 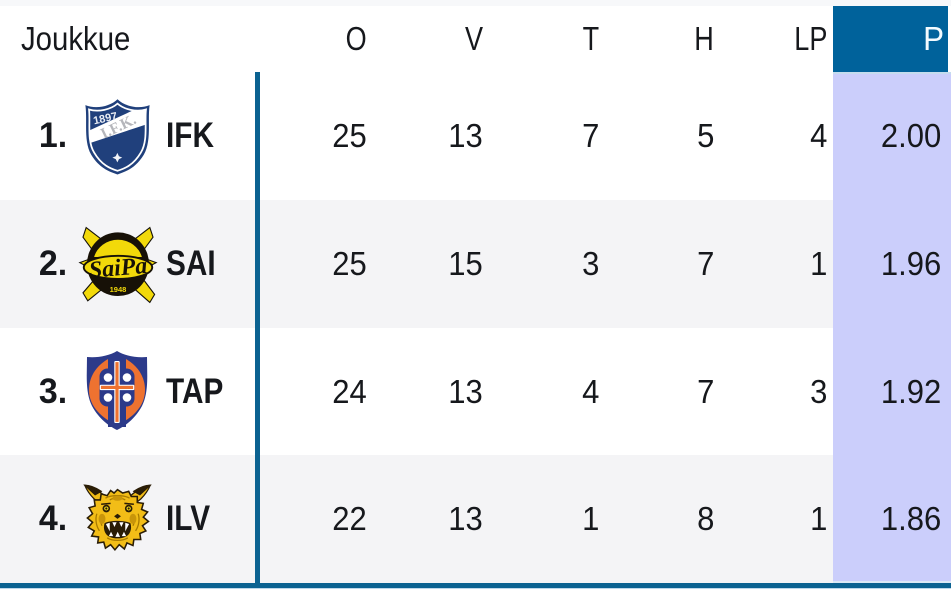 What do you see at coordinates (118, 268) in the screenshot?
I see `svg-text: SaiPa` at bounding box center [118, 268].